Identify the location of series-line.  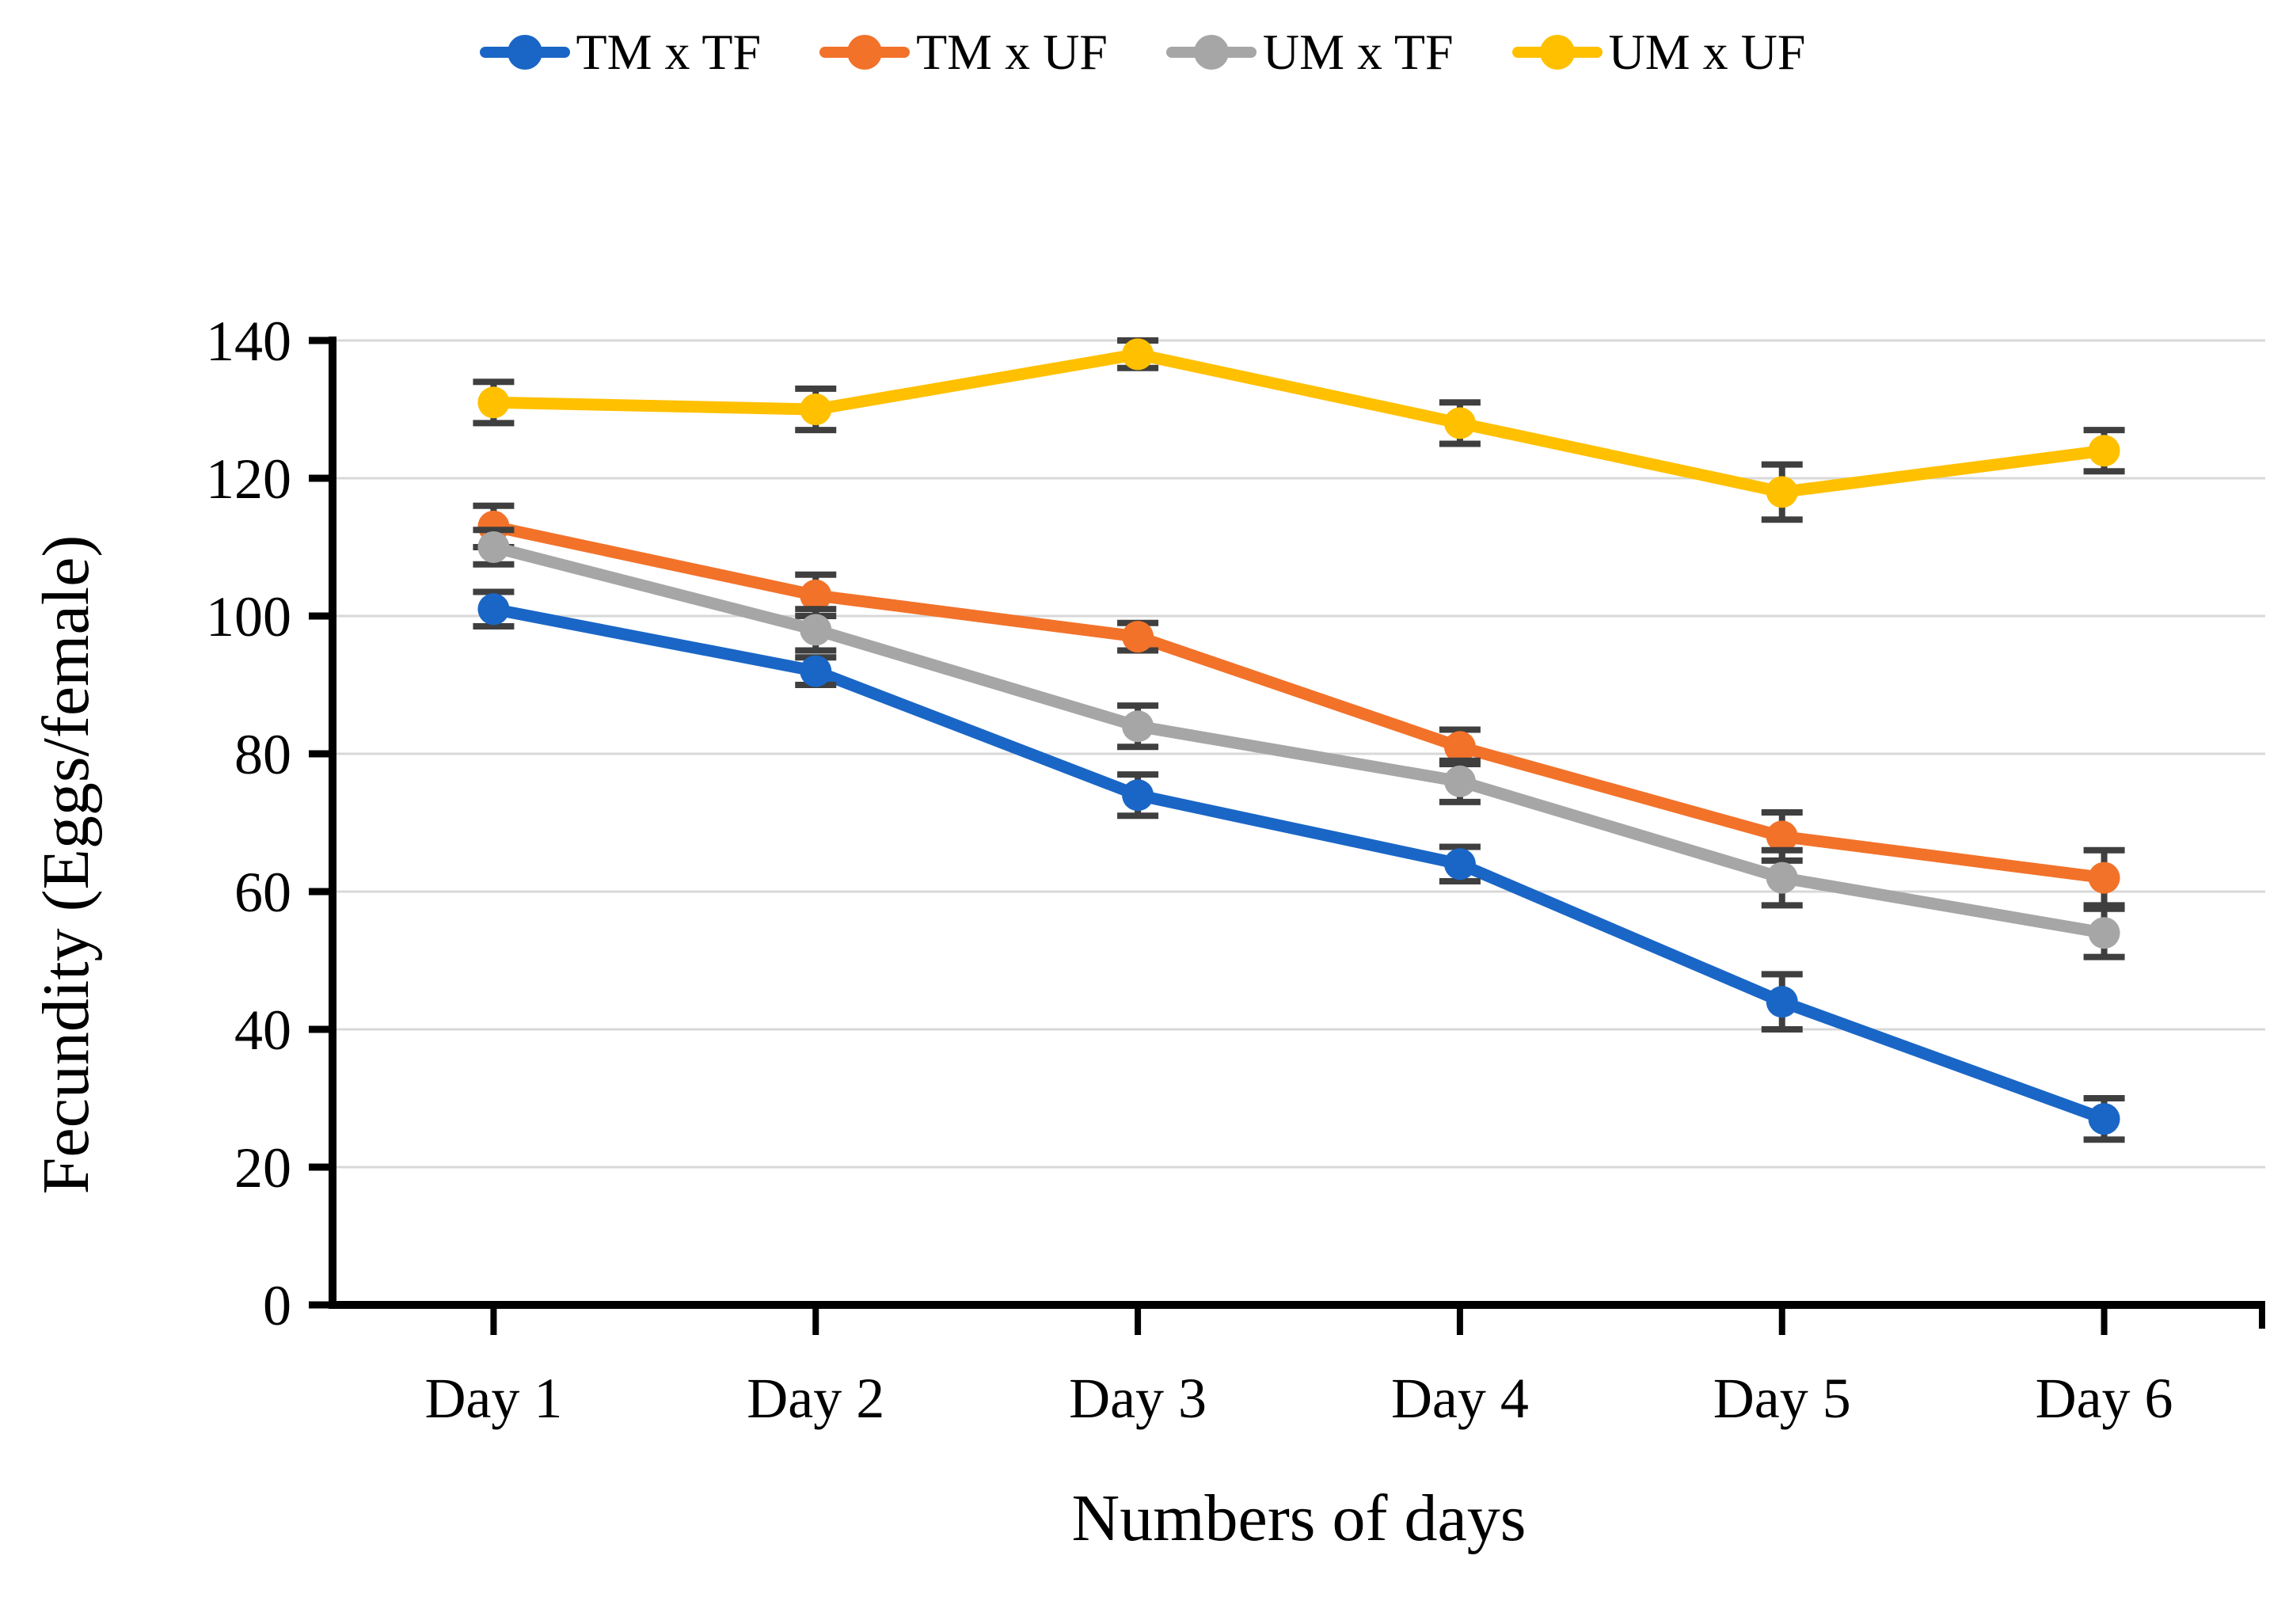
(1299, 423).